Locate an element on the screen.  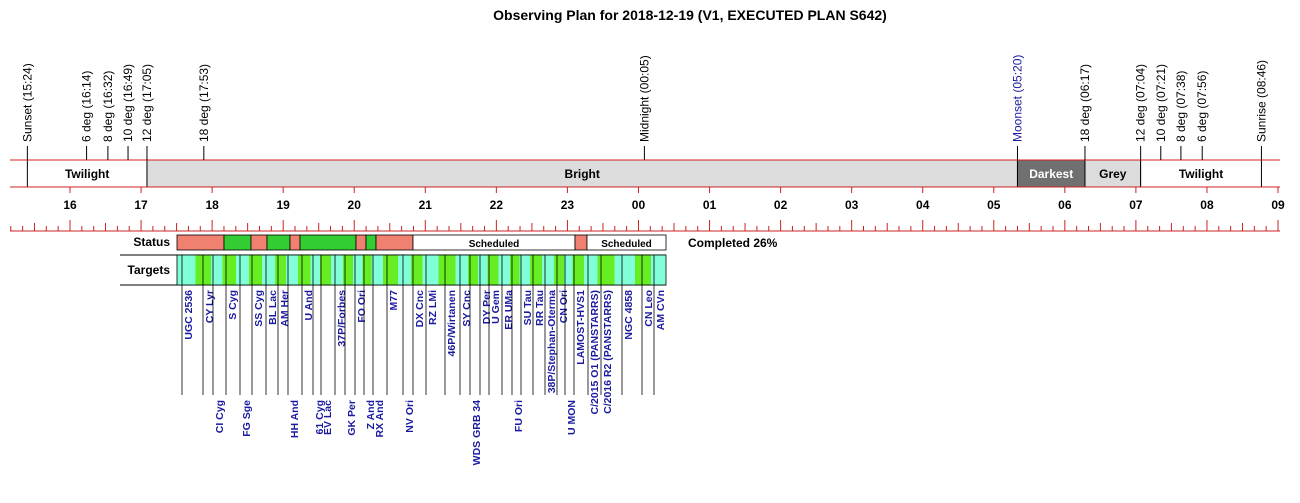
band-label: Grey is located at coordinates (1113, 174).